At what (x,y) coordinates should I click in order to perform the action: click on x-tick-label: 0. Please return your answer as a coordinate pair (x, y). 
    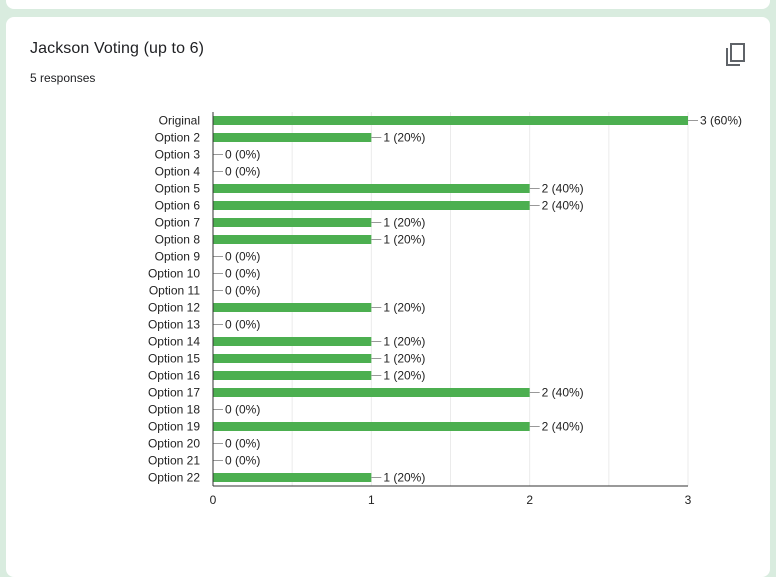
    Looking at the image, I should click on (213, 500).